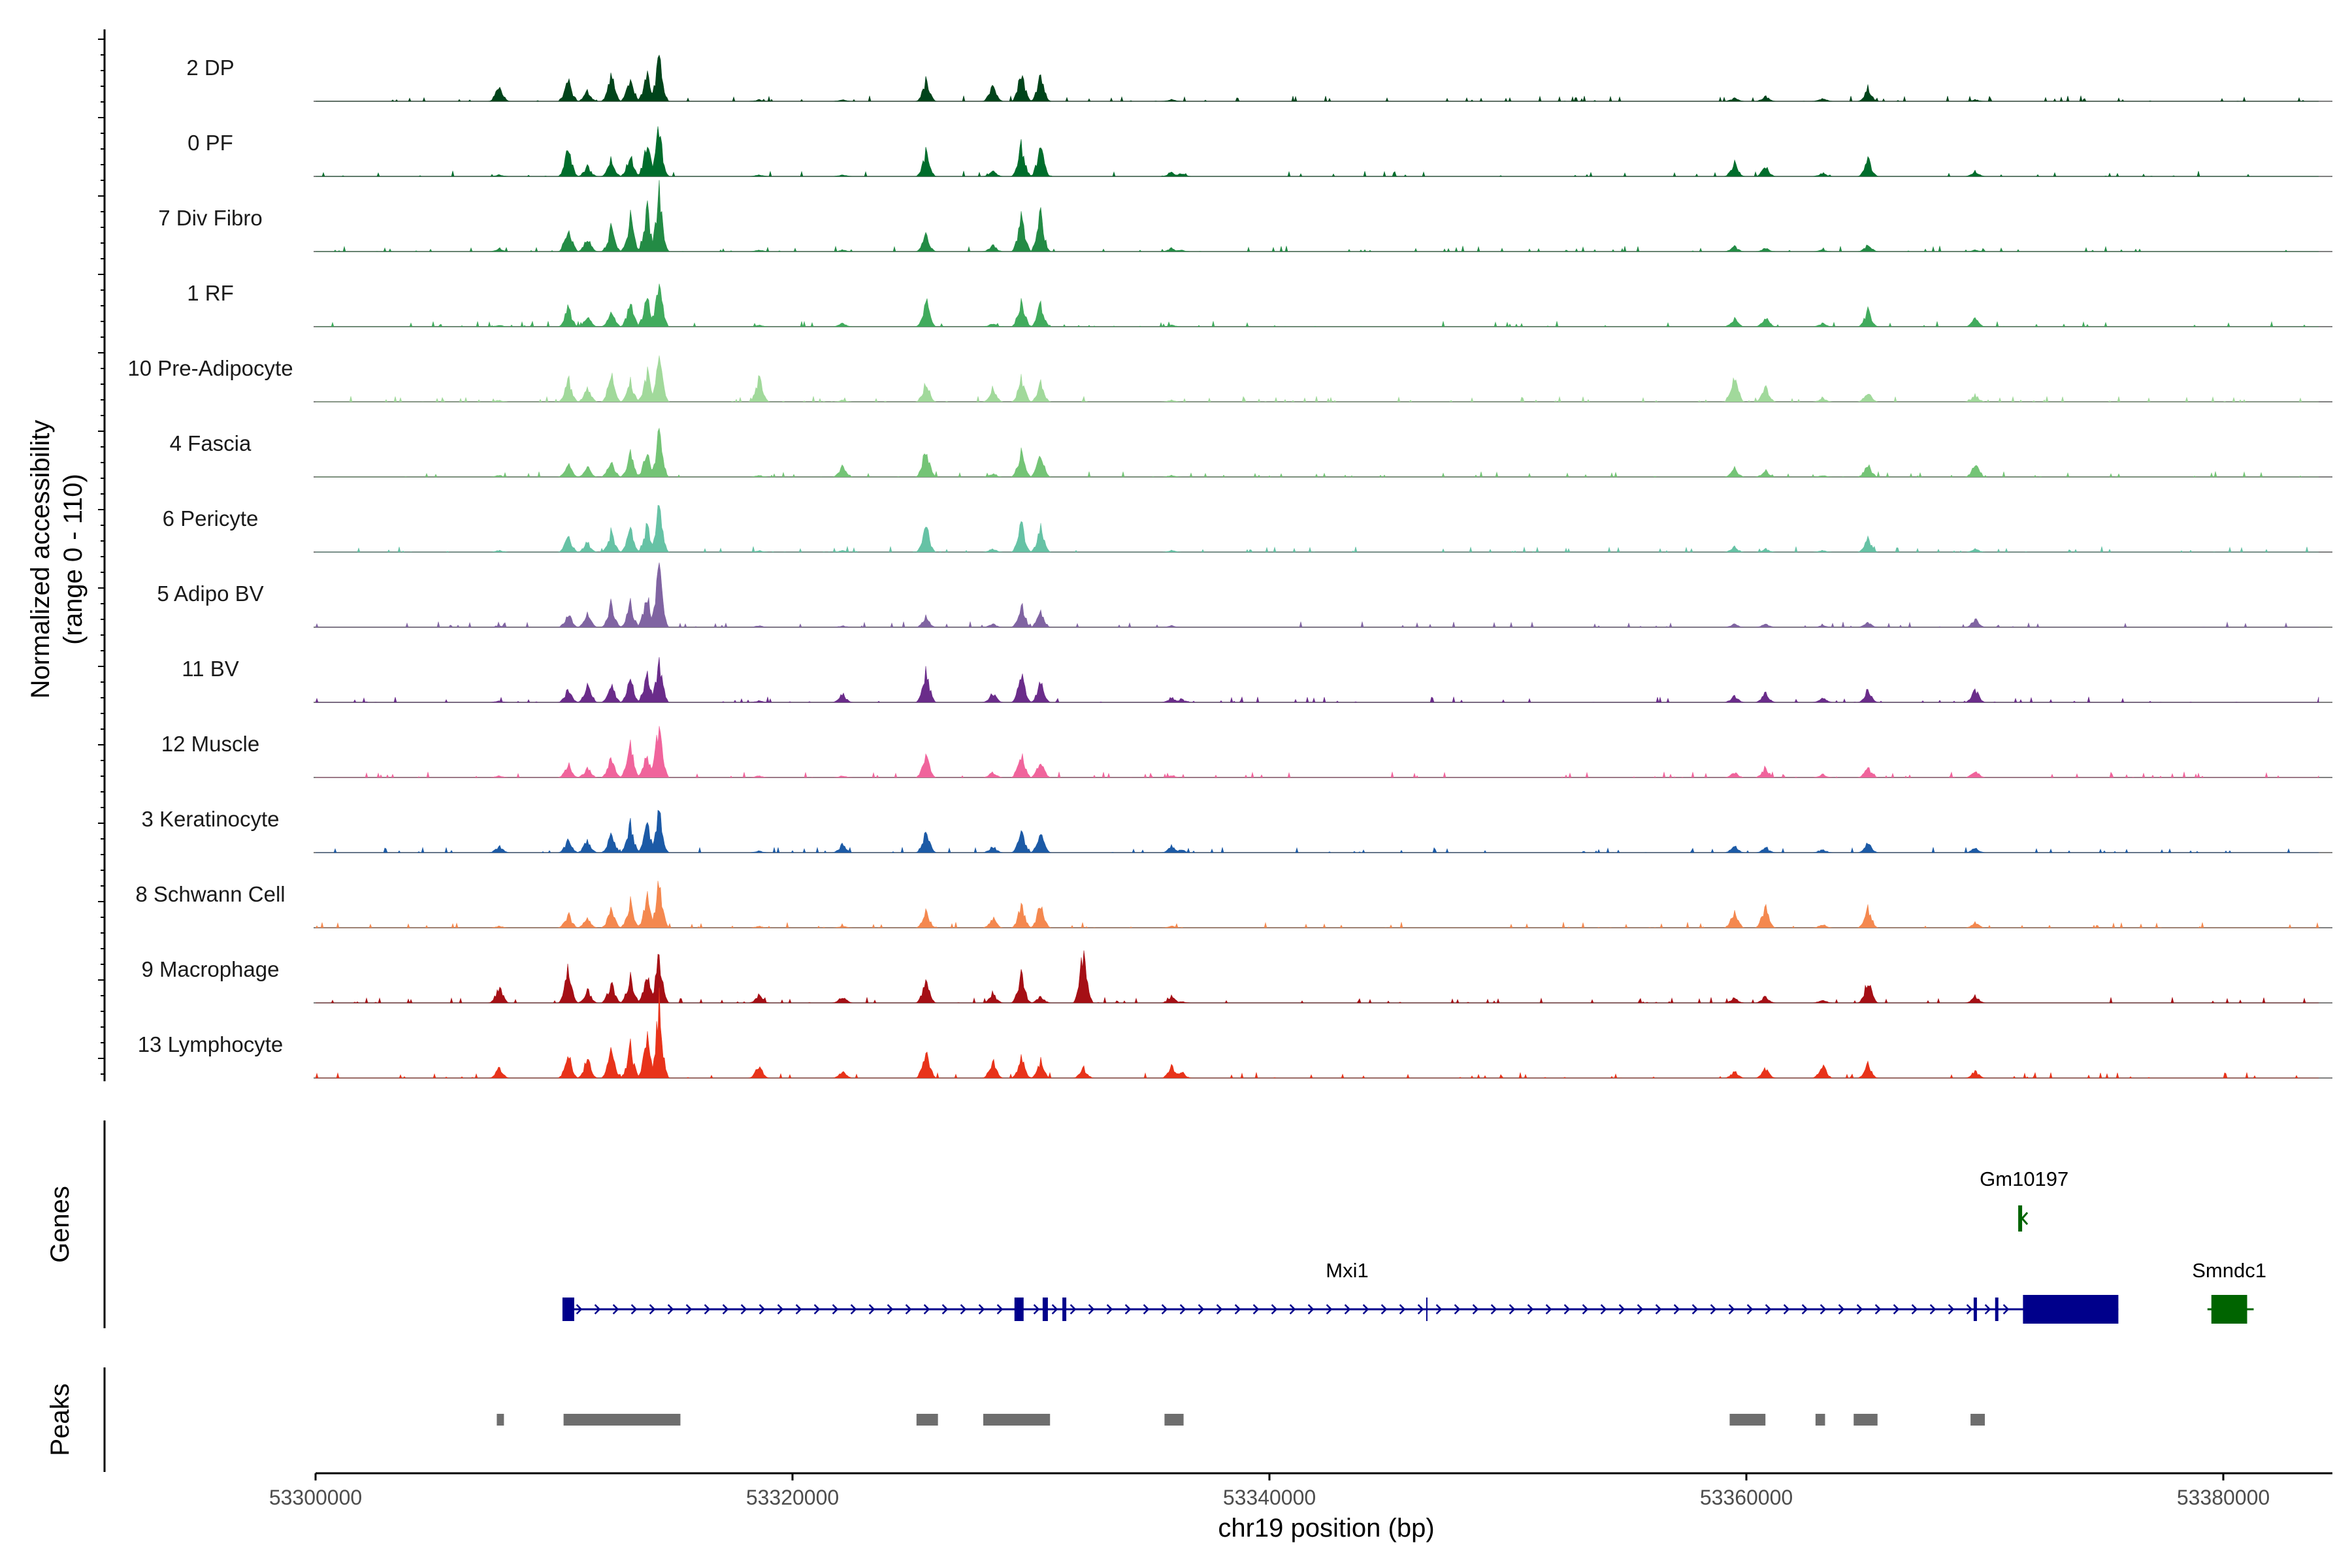  I want to click on genes-track-label: Genes, so click(60, 1224).